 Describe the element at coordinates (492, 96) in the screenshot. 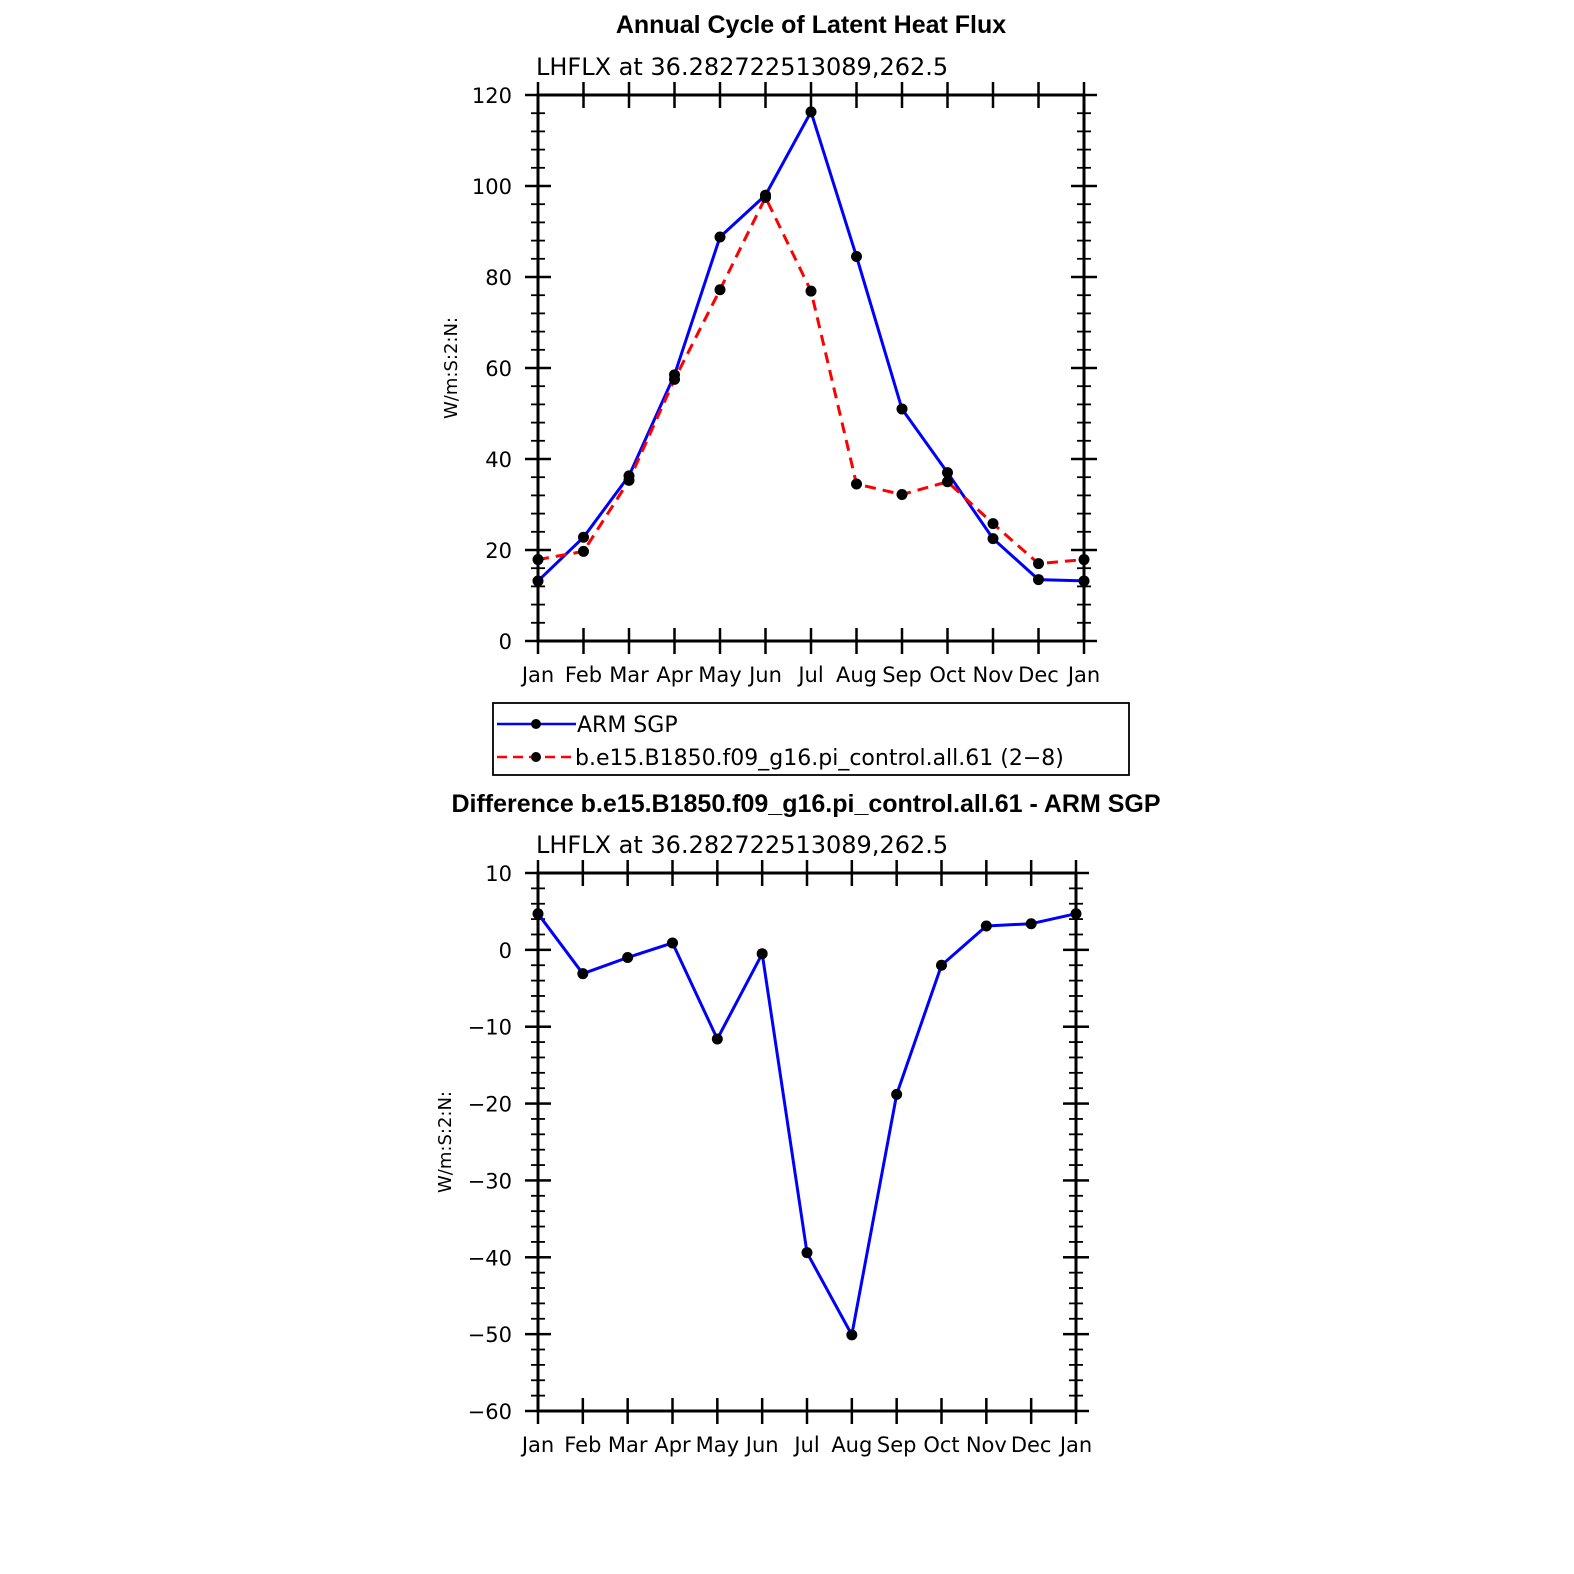

I see `y-tick-label: 120` at that location.